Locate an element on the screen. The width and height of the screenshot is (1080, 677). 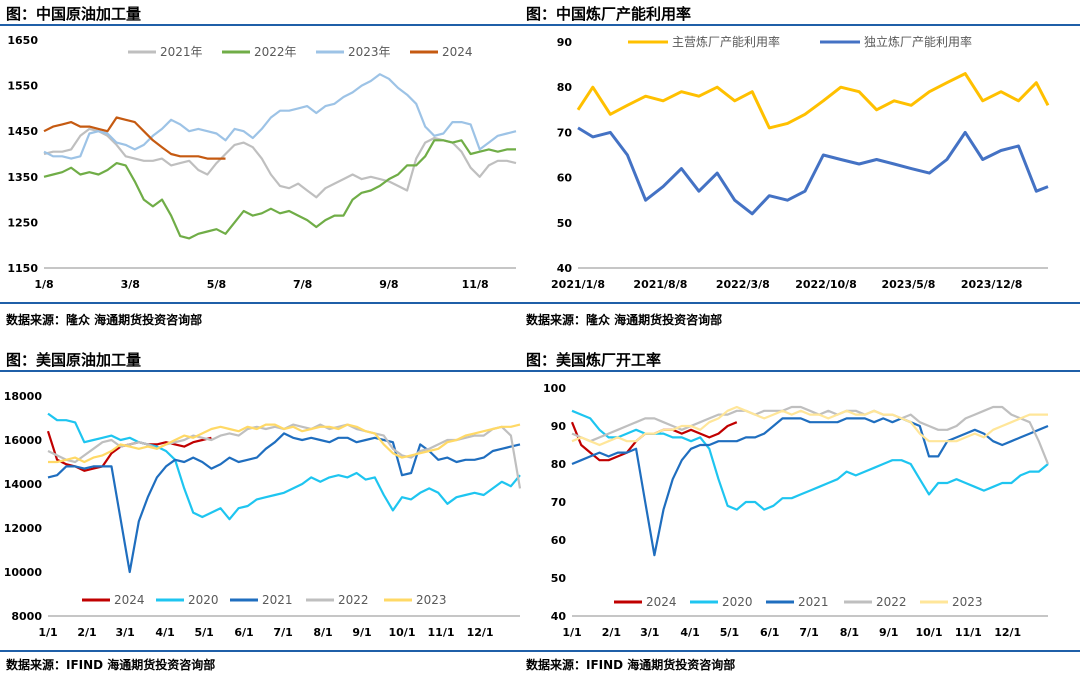
legend-label: 独立炼厂产能利用率 is located at coordinates (918, 41).